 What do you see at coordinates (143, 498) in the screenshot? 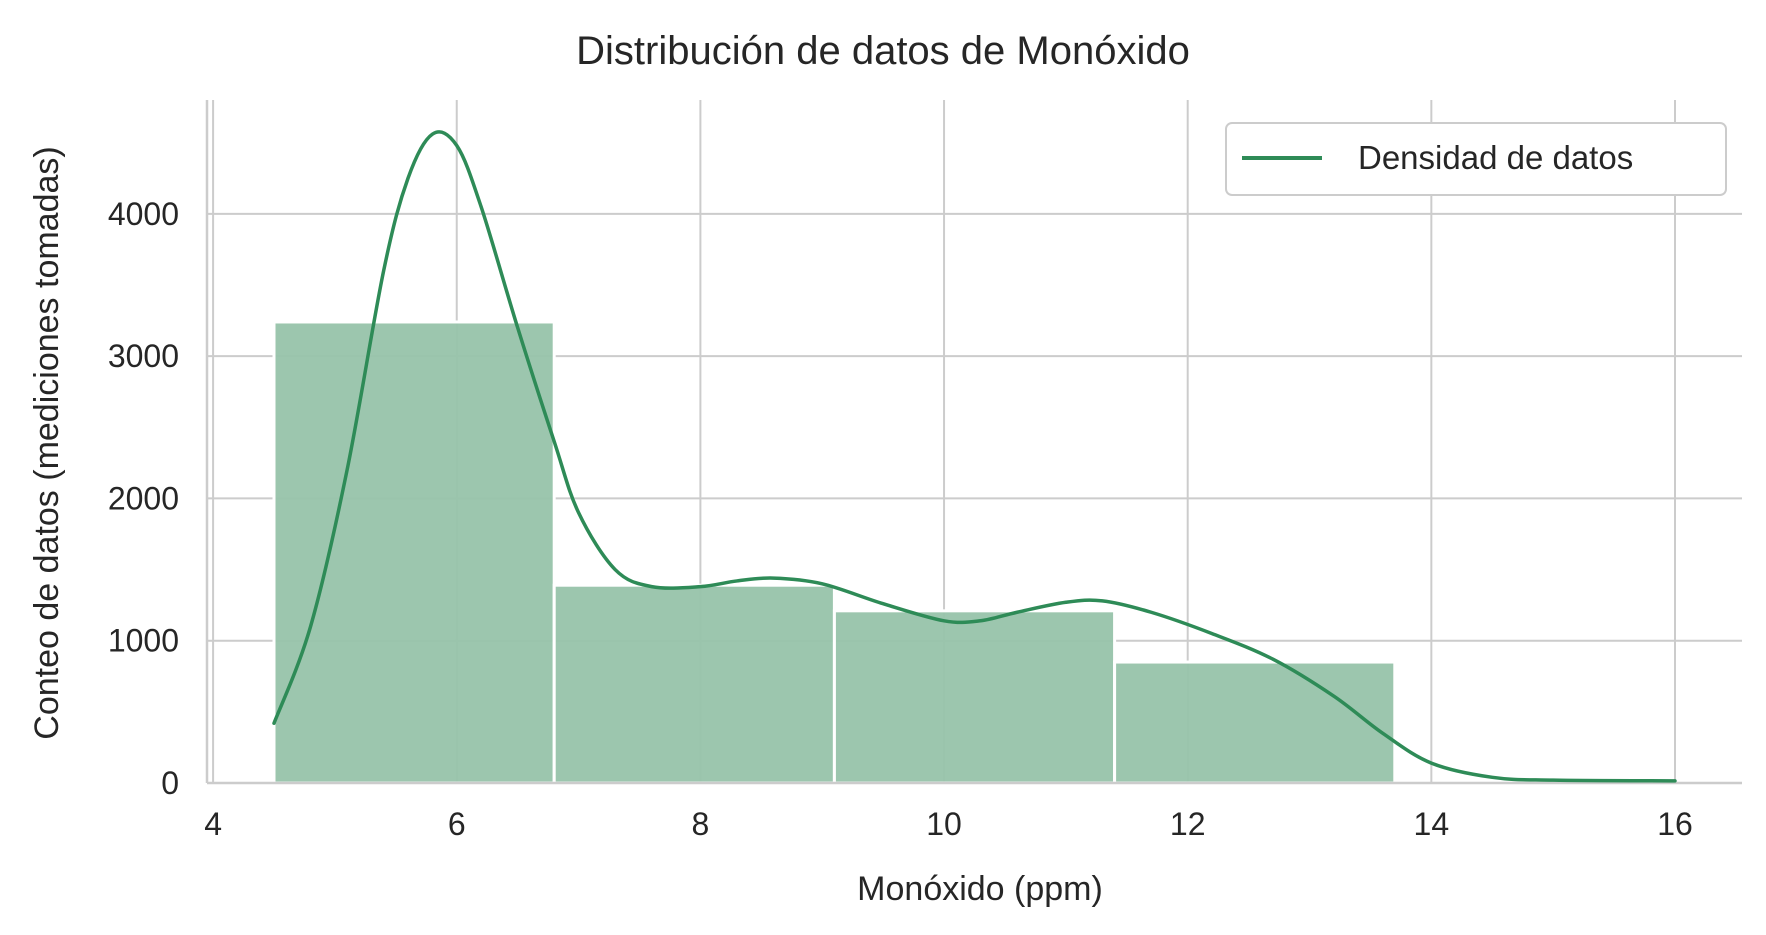
I see `y-tick-label: 2000` at bounding box center [143, 498].